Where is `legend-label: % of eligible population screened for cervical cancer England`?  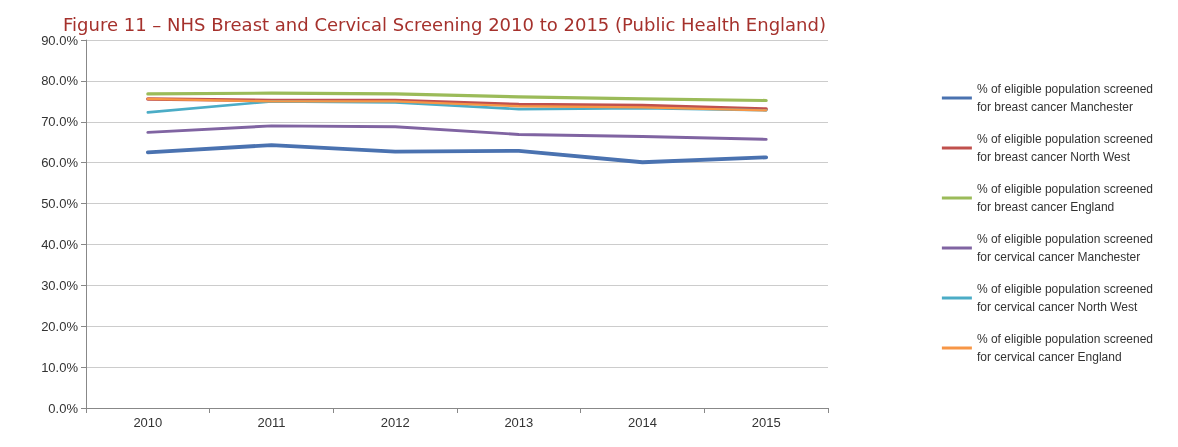
legend-label: % of eligible population screened for cervical cancer England is located at coordinates (1064, 348).